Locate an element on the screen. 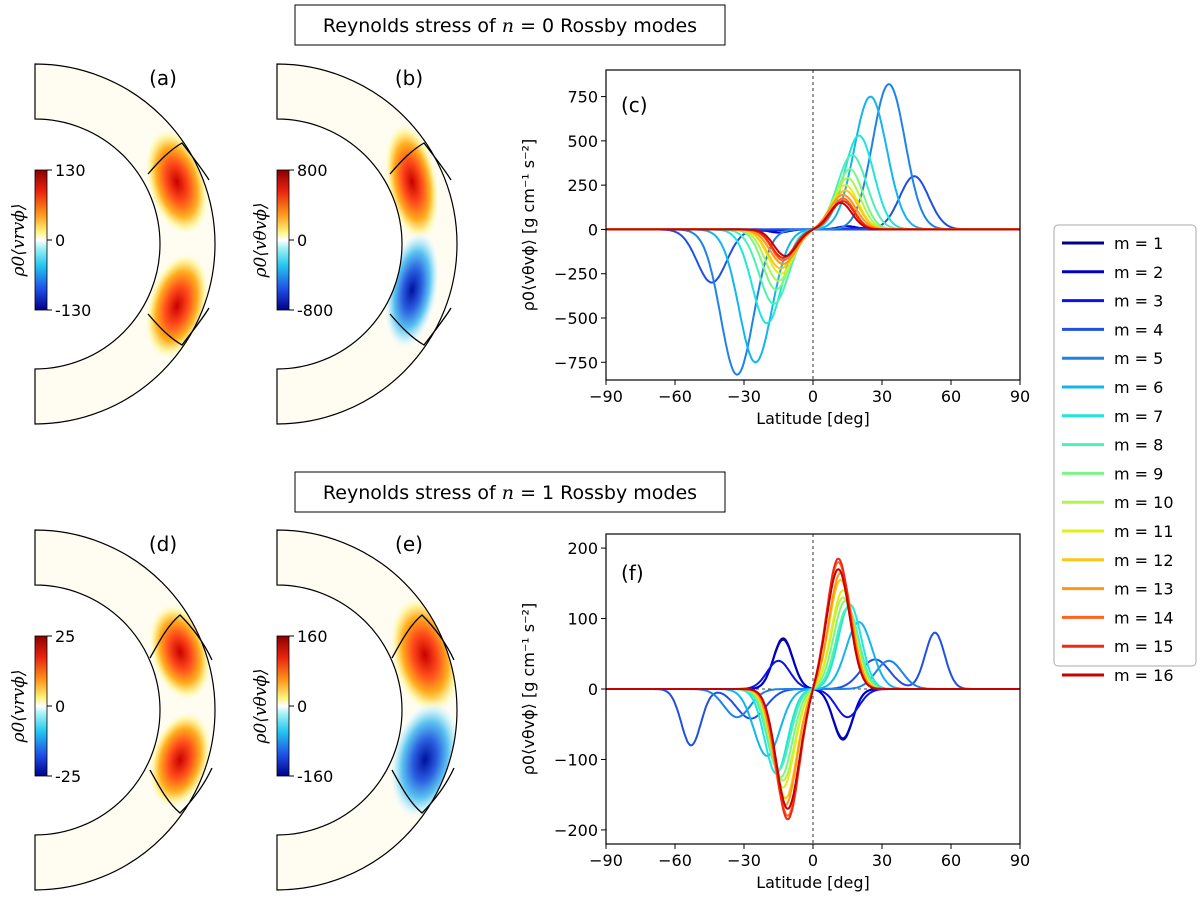 The height and width of the screenshot is (906, 1200). legend-frame is located at coordinates (1125, 445).